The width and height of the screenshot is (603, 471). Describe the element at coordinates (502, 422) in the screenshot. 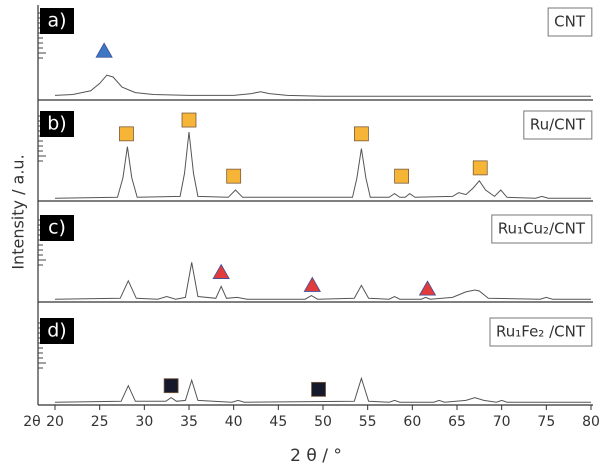

I see `x-tick-label: 70` at that location.